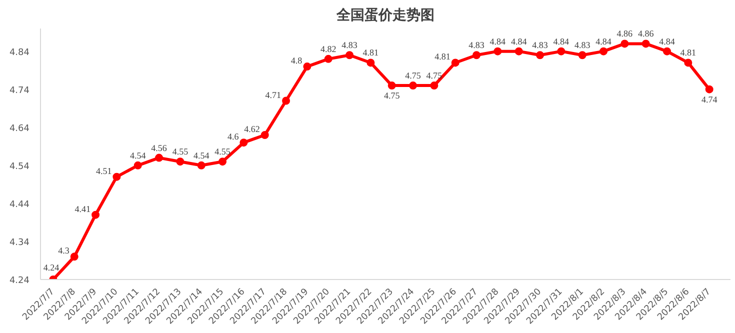 This screenshot has width=735, height=333. What do you see at coordinates (82, 209) in the screenshot?
I see `data-label: 4.41` at bounding box center [82, 209].